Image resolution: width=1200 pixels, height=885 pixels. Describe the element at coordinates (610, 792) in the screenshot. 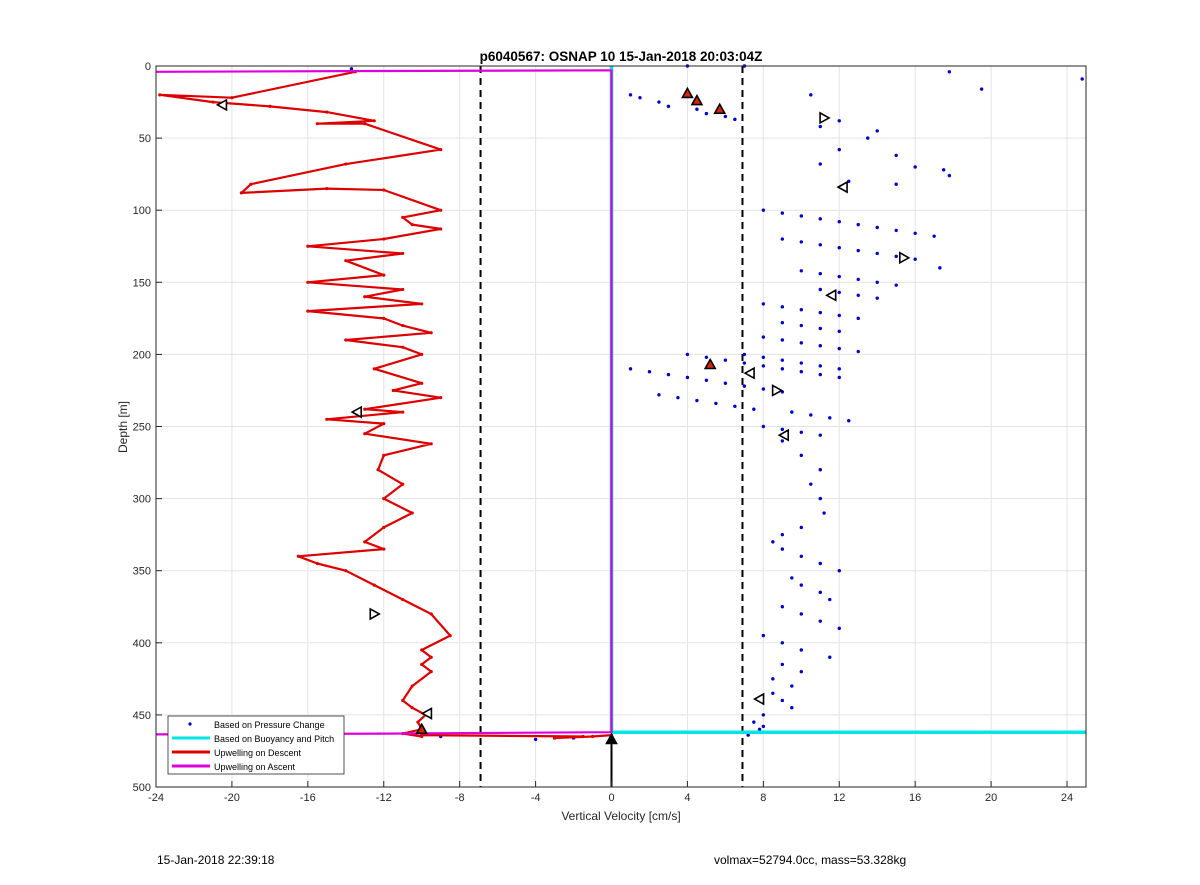

I see `x-axis-ticks: -24 -20 -16 -12 -8 -4 0 4 8 12 16 20 24` at that location.